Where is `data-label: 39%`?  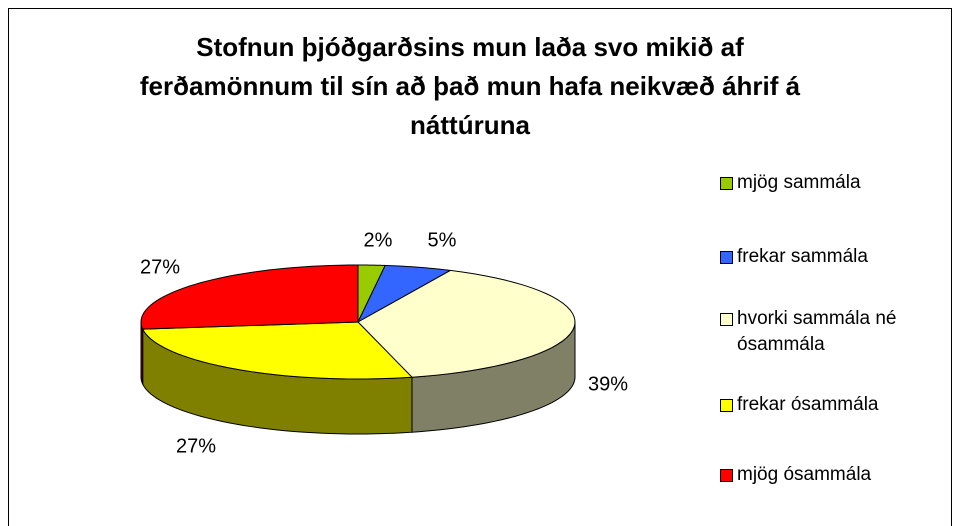 data-label: 39% is located at coordinates (608, 384).